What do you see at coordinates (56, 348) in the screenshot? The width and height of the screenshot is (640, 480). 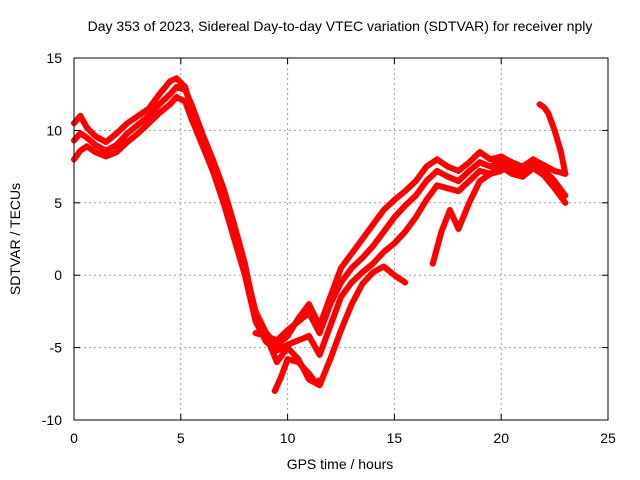 I see `y-tick-label: -5` at bounding box center [56, 348].